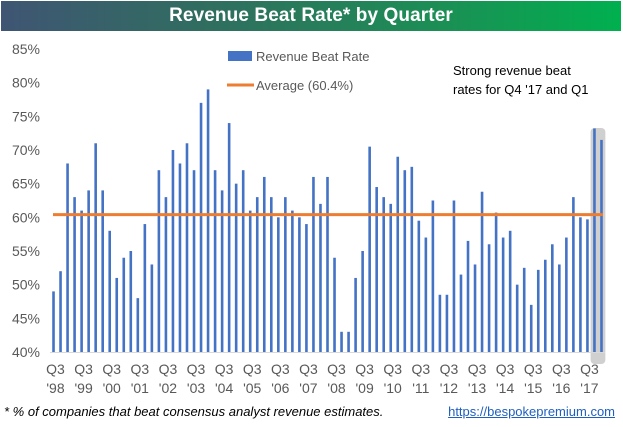 This screenshot has width=623, height=427. What do you see at coordinates (112, 388) in the screenshot?
I see `x-tick-label-year: '00` at bounding box center [112, 388].